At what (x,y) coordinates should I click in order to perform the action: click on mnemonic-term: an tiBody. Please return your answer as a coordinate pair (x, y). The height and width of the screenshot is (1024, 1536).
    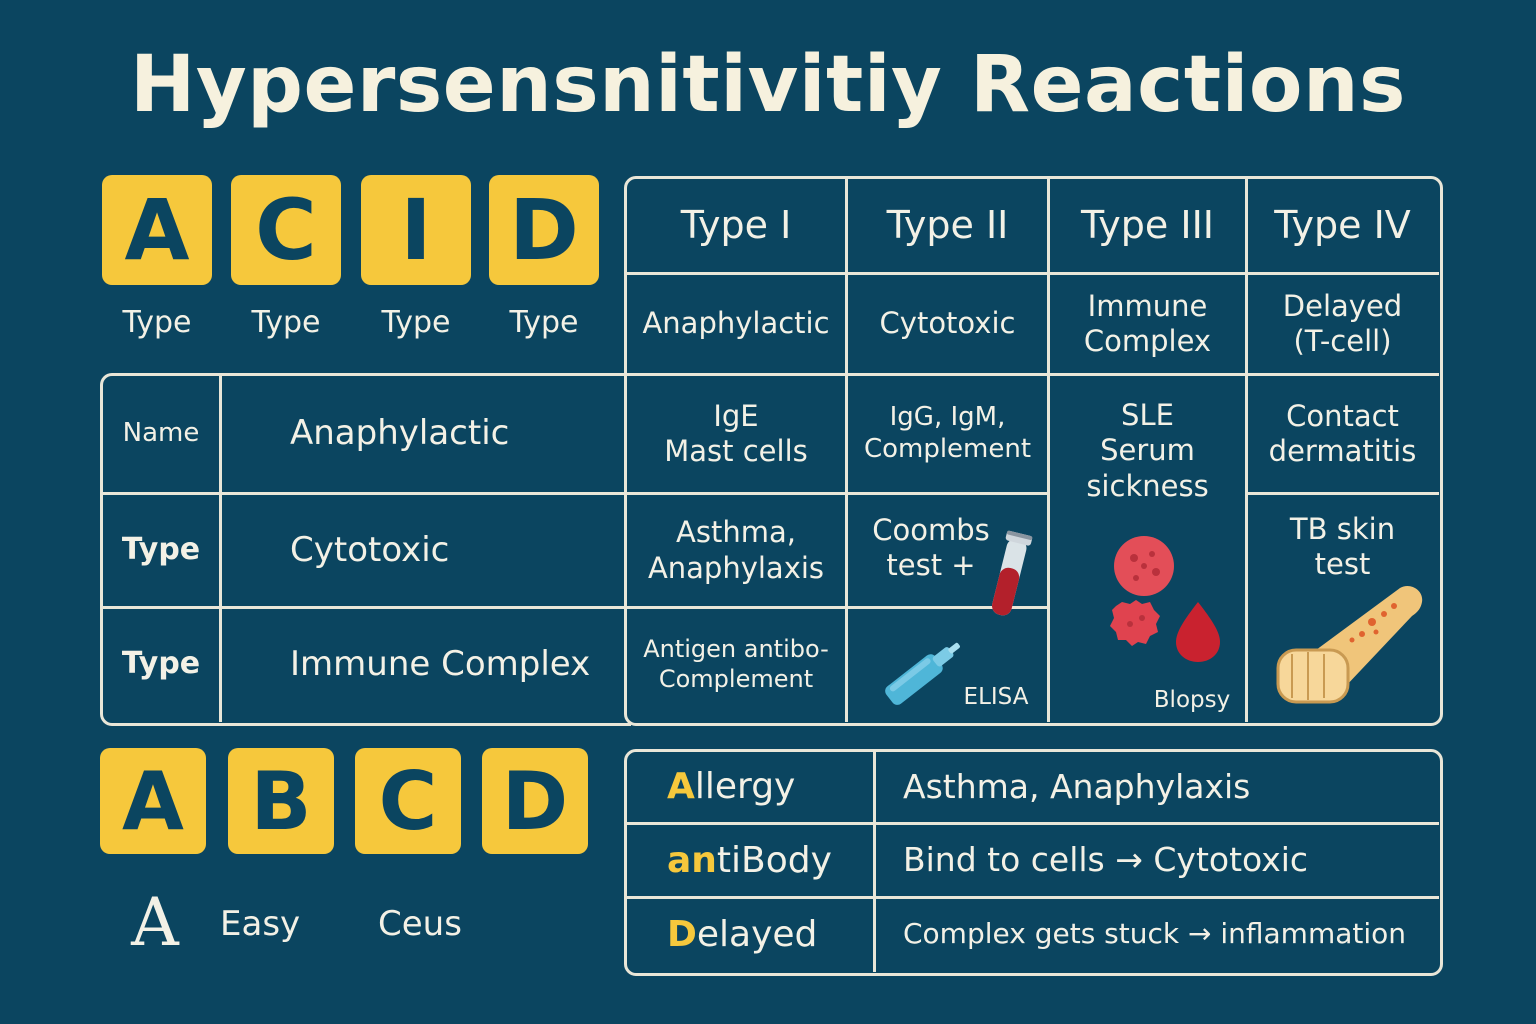
    Looking at the image, I should click on (767, 860).